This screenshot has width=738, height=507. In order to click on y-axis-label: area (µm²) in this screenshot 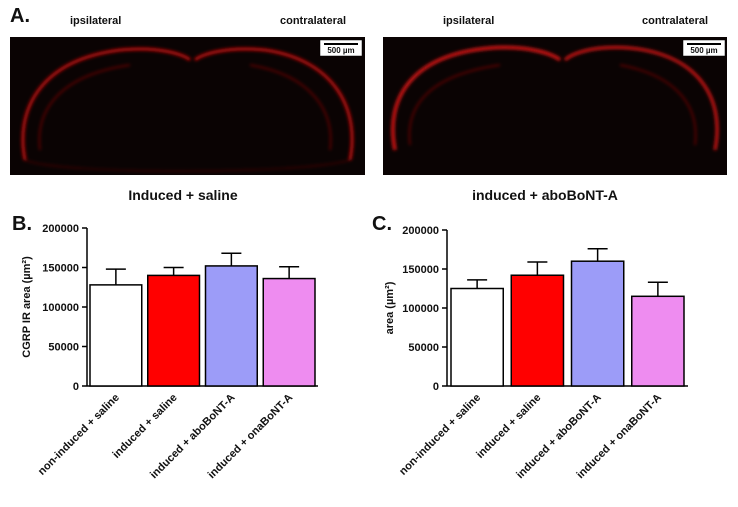, I will do `click(390, 307)`.